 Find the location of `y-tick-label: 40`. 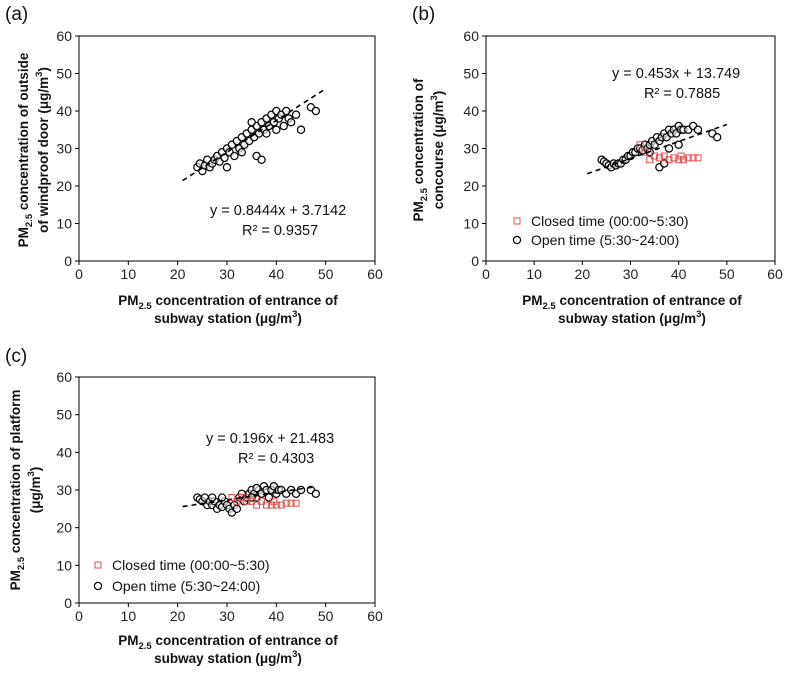

y-tick-label: 40 is located at coordinates (471, 111).